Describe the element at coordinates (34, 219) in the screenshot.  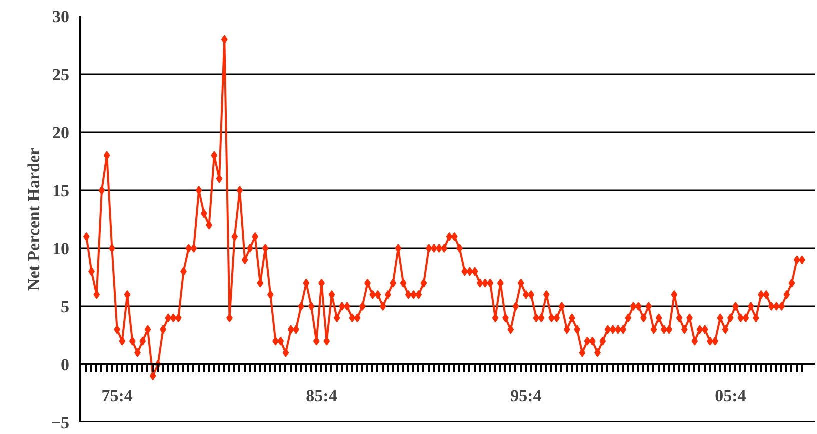
I see `y-axis-title: Net Percent Harder` at that location.